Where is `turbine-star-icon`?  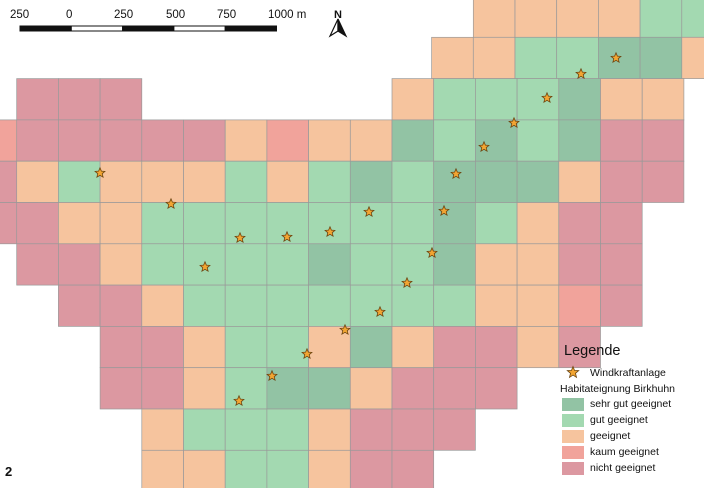
turbine-star-icon is located at coordinates (573, 373).